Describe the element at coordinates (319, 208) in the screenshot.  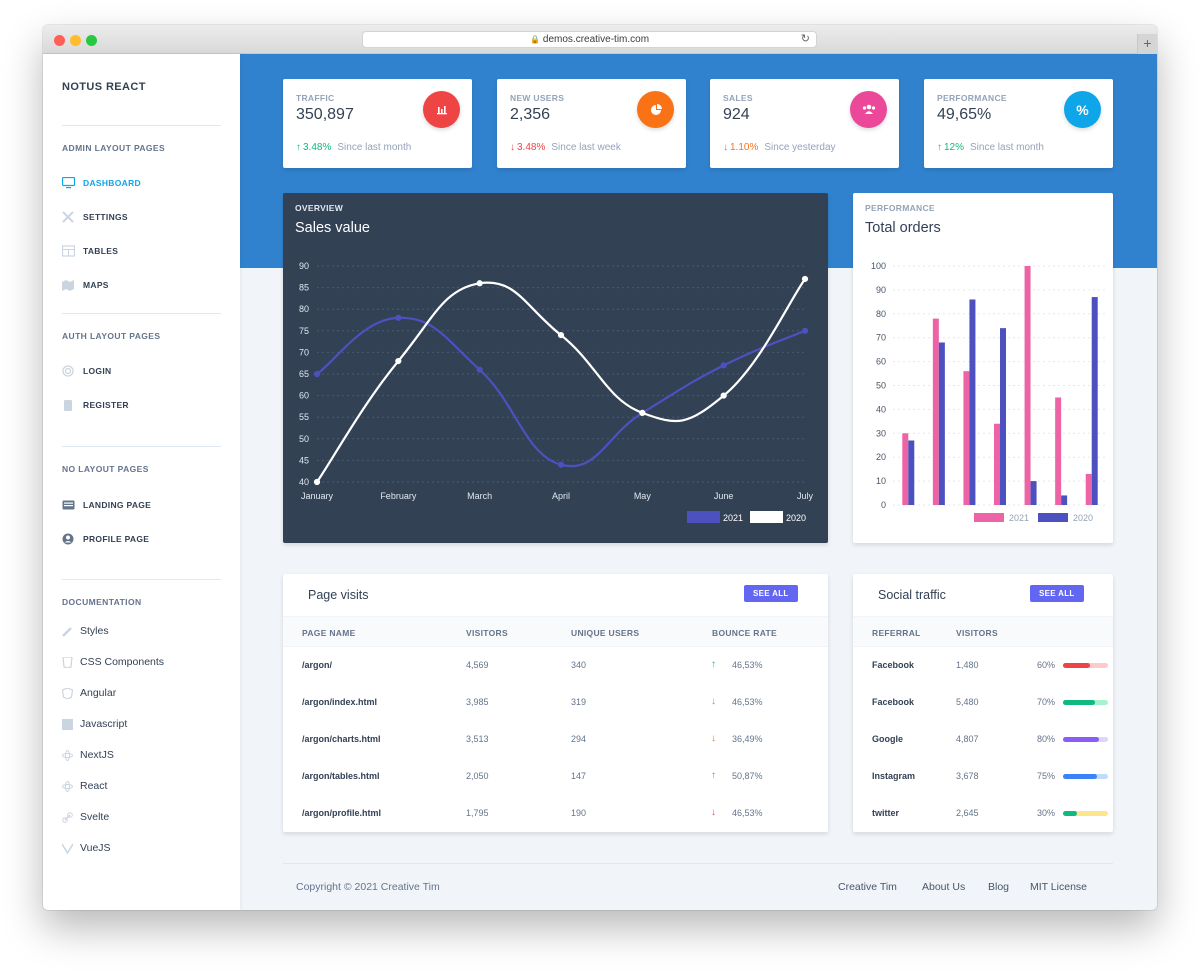
I see `chart-label: OVERVIEW` at that location.